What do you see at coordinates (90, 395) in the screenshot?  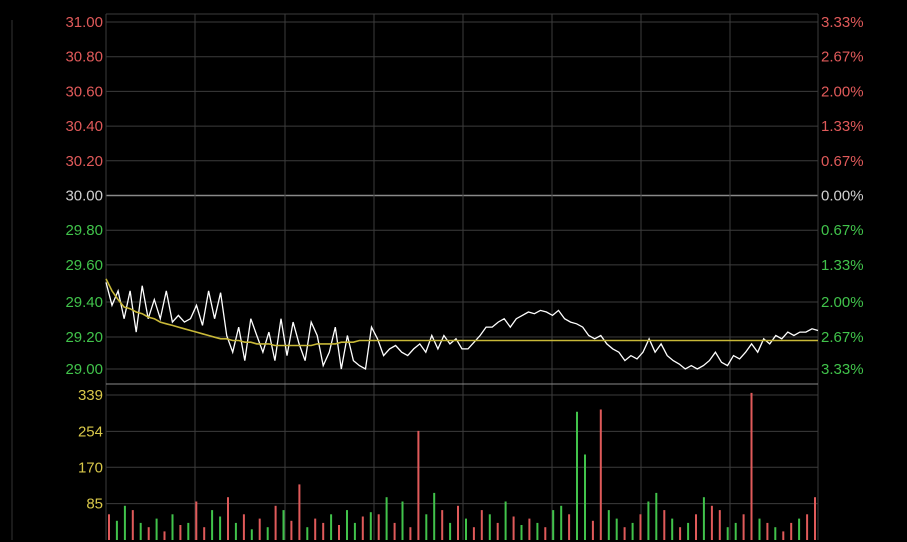 I see `volume-tick-label: 339` at bounding box center [90, 395].